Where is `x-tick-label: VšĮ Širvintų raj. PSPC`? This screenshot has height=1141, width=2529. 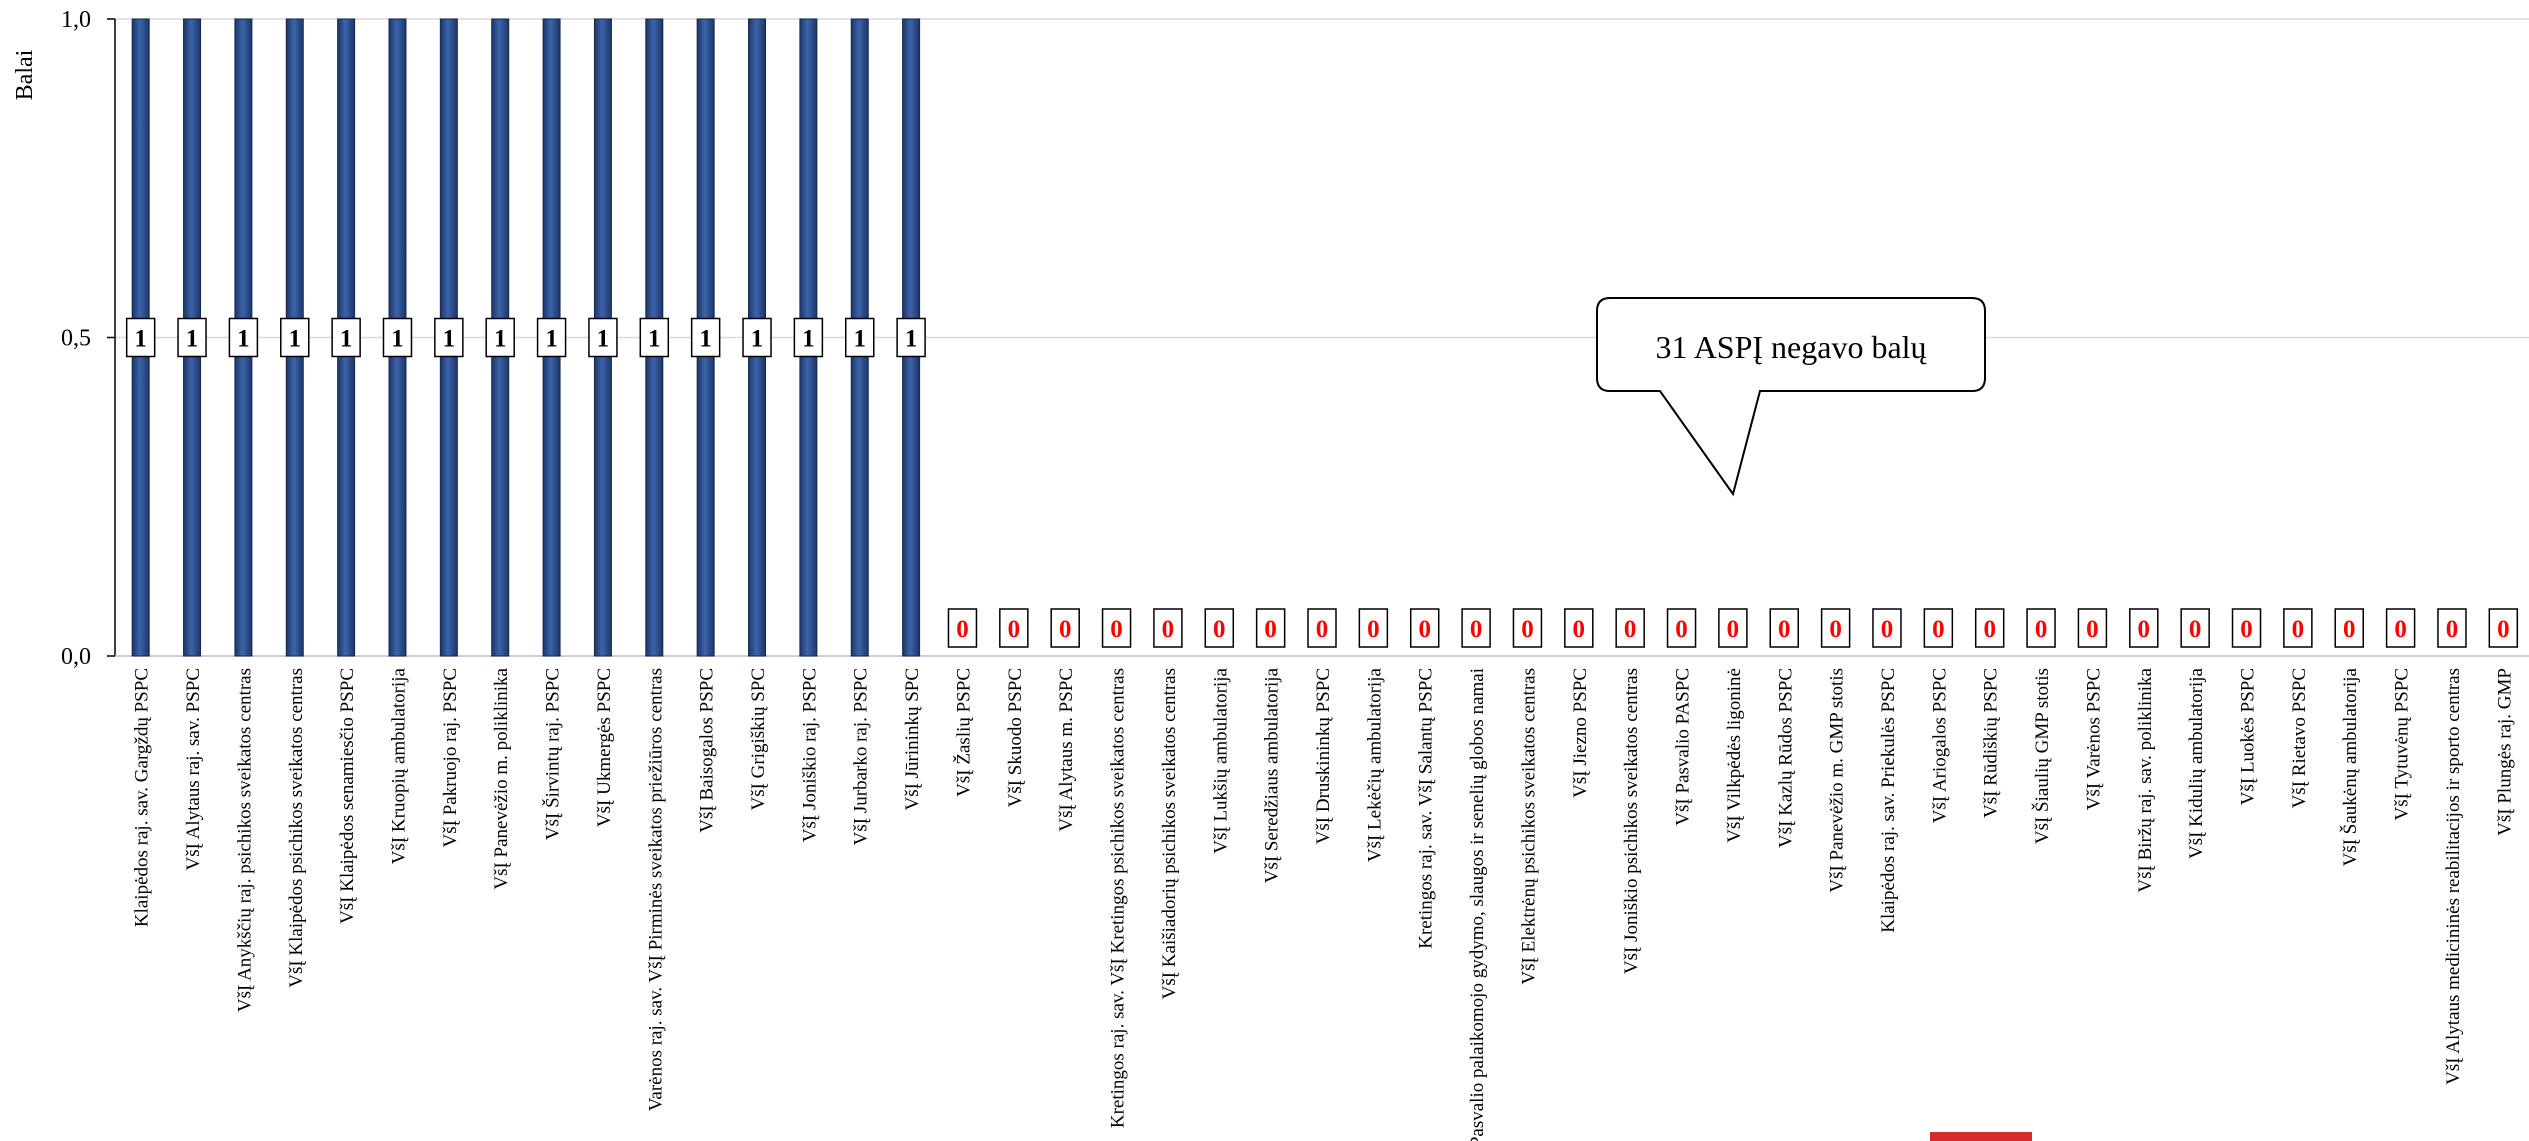
x-tick-label: VšĮ Širvintų raj. PSPC is located at coordinates (553, 754).